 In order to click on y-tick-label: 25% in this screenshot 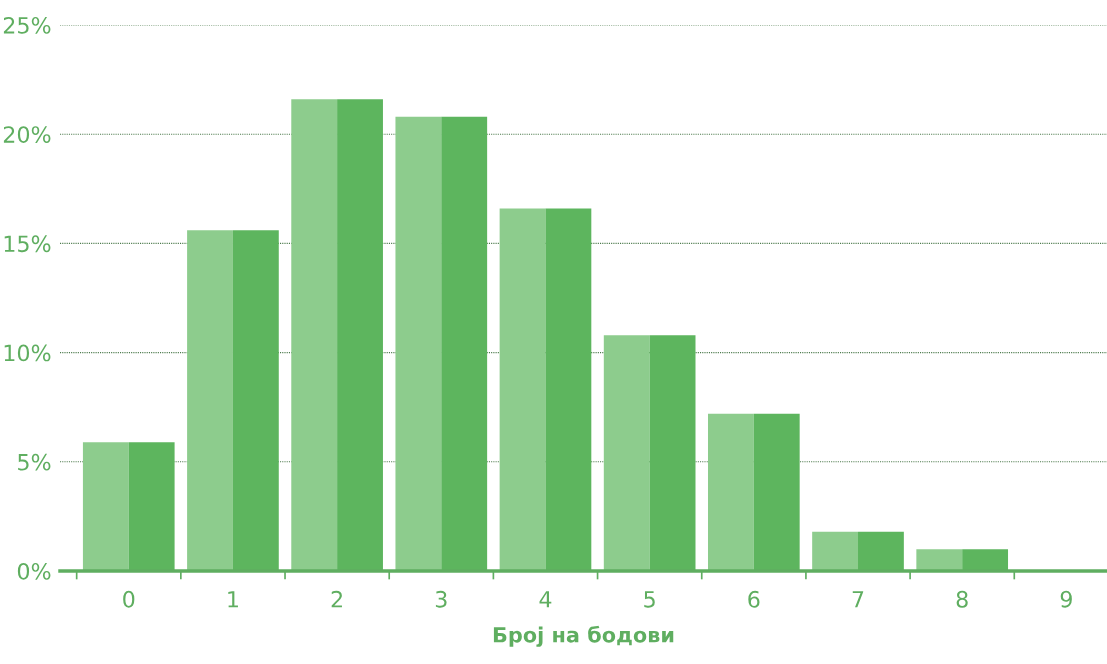, I will do `click(27, 25)`.